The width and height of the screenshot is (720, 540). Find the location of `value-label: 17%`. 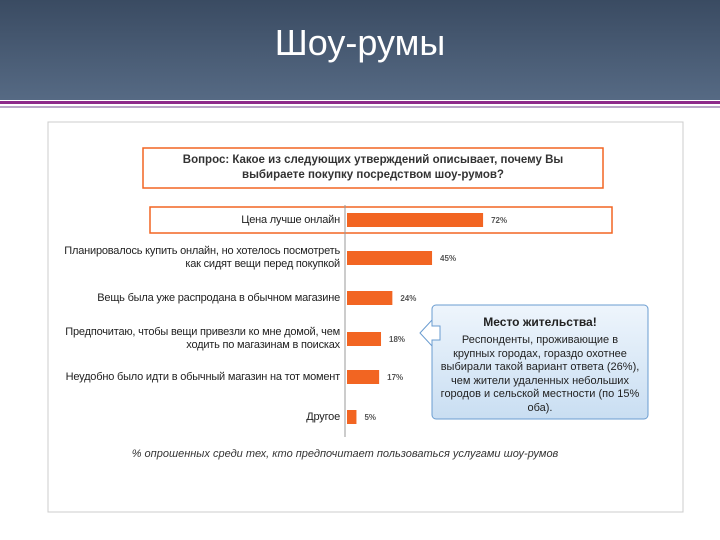

value-label: 17% is located at coordinates (395, 377).